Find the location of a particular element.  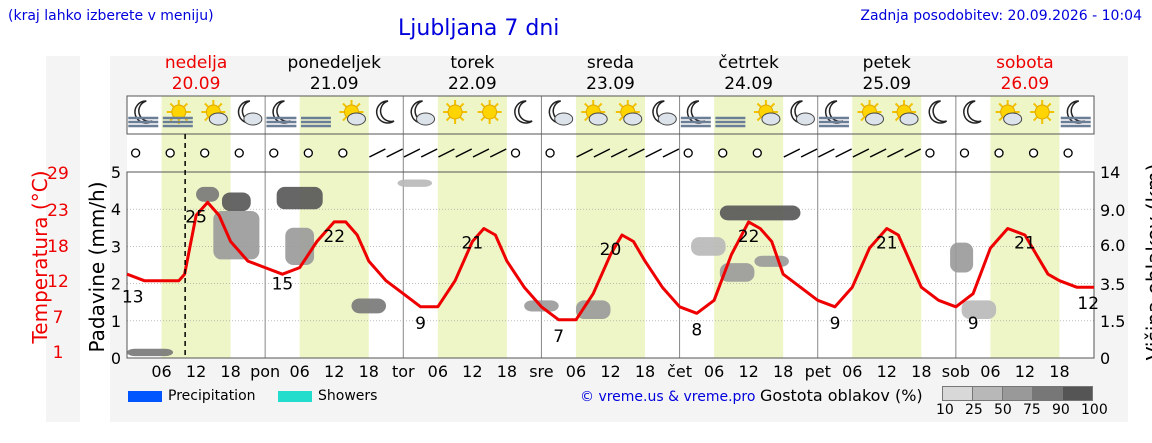

legend-showers: Showers is located at coordinates (327, 396).